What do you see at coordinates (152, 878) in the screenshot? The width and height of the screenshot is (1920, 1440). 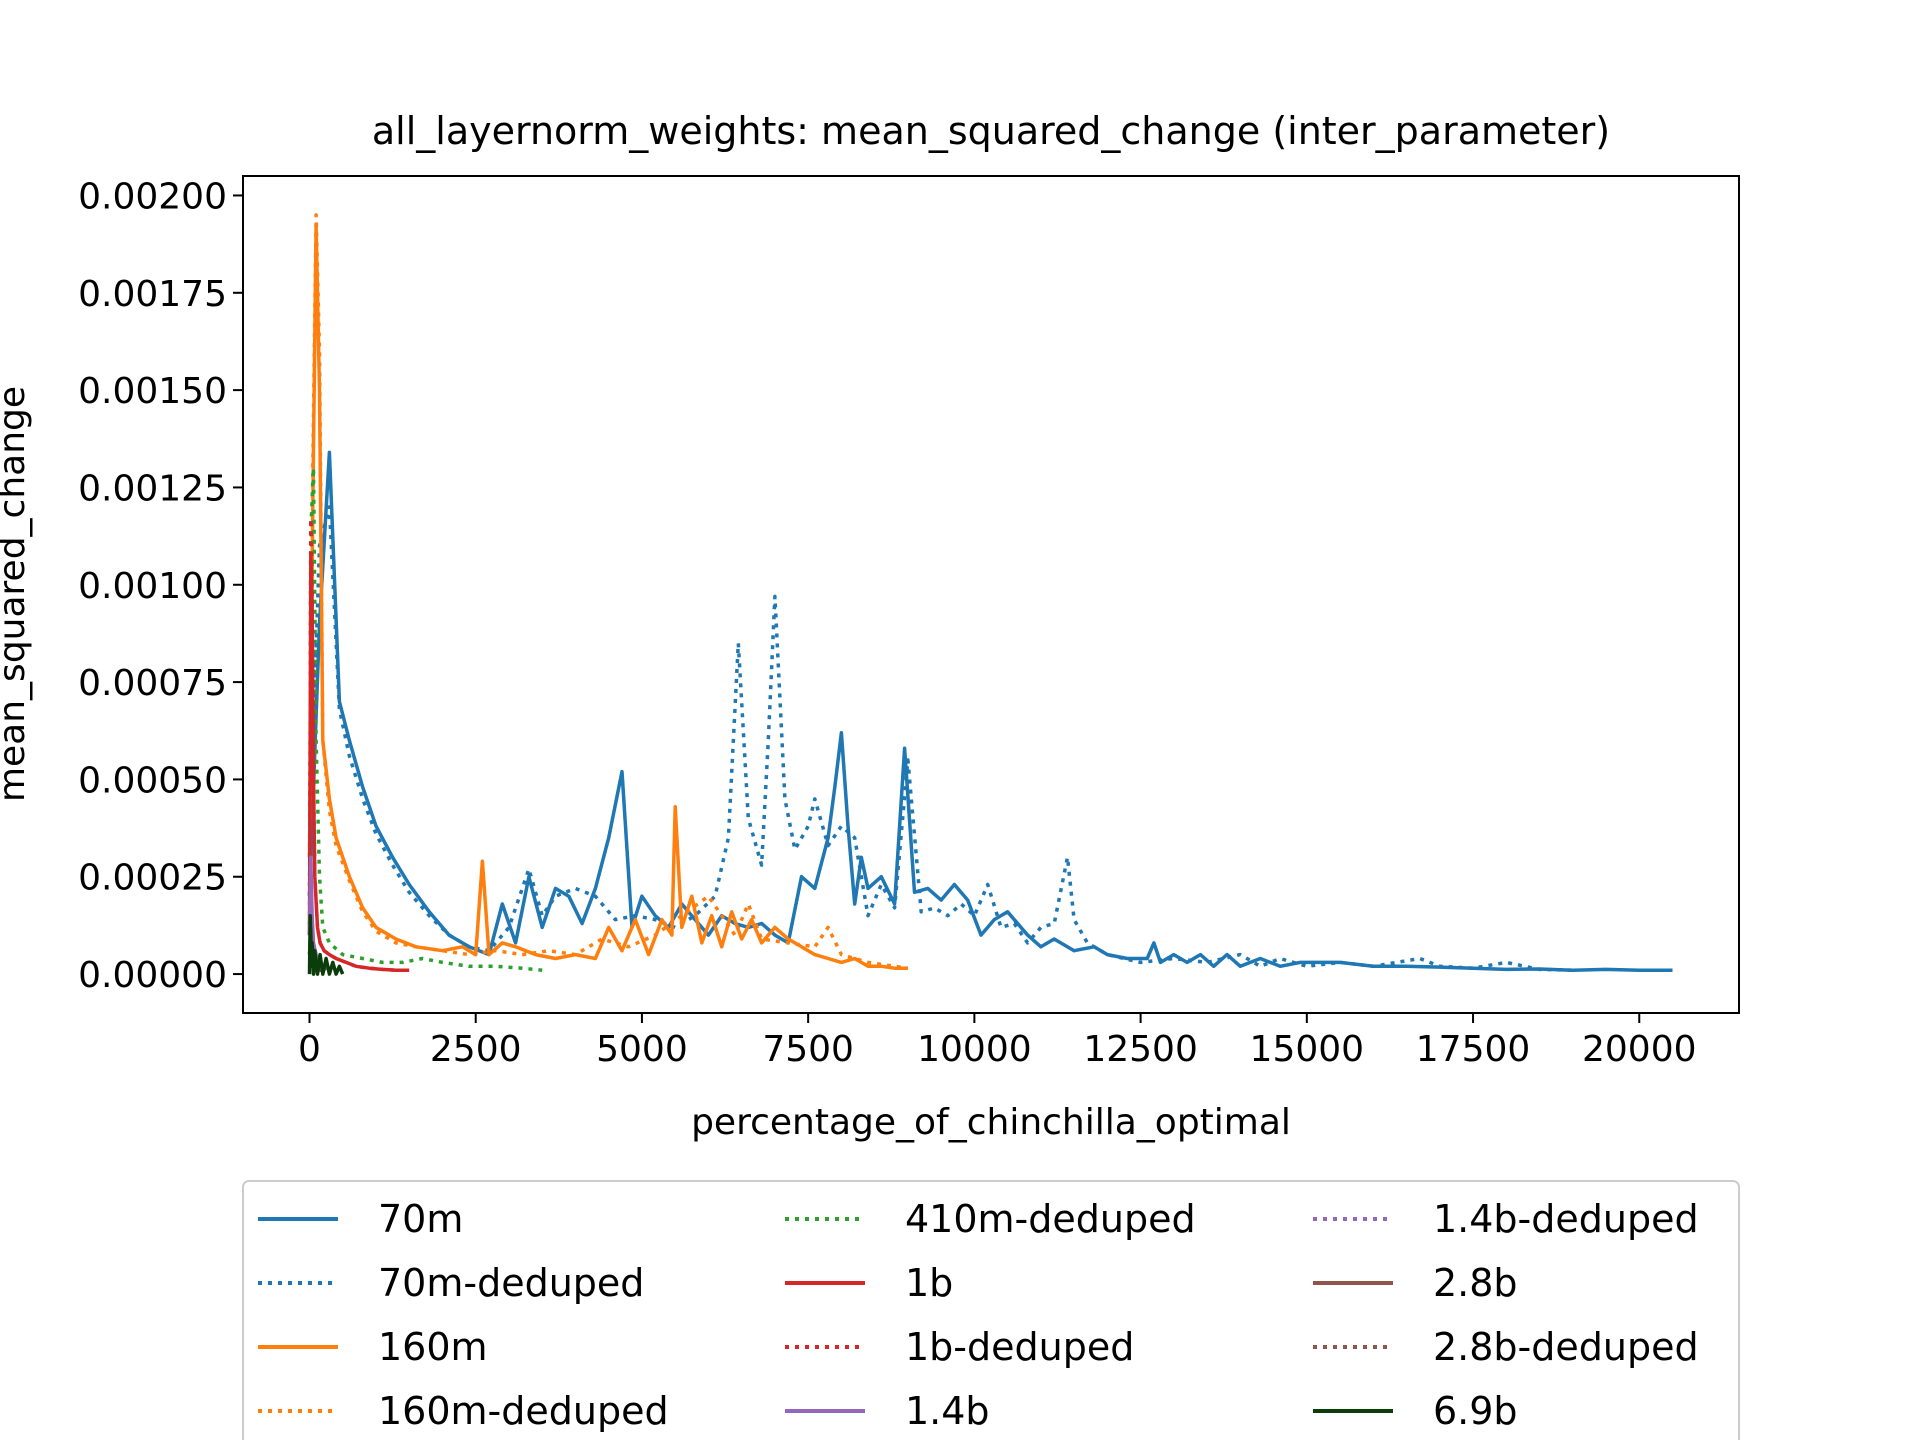 I see `y-tick-label: 0.00025` at bounding box center [152, 878].